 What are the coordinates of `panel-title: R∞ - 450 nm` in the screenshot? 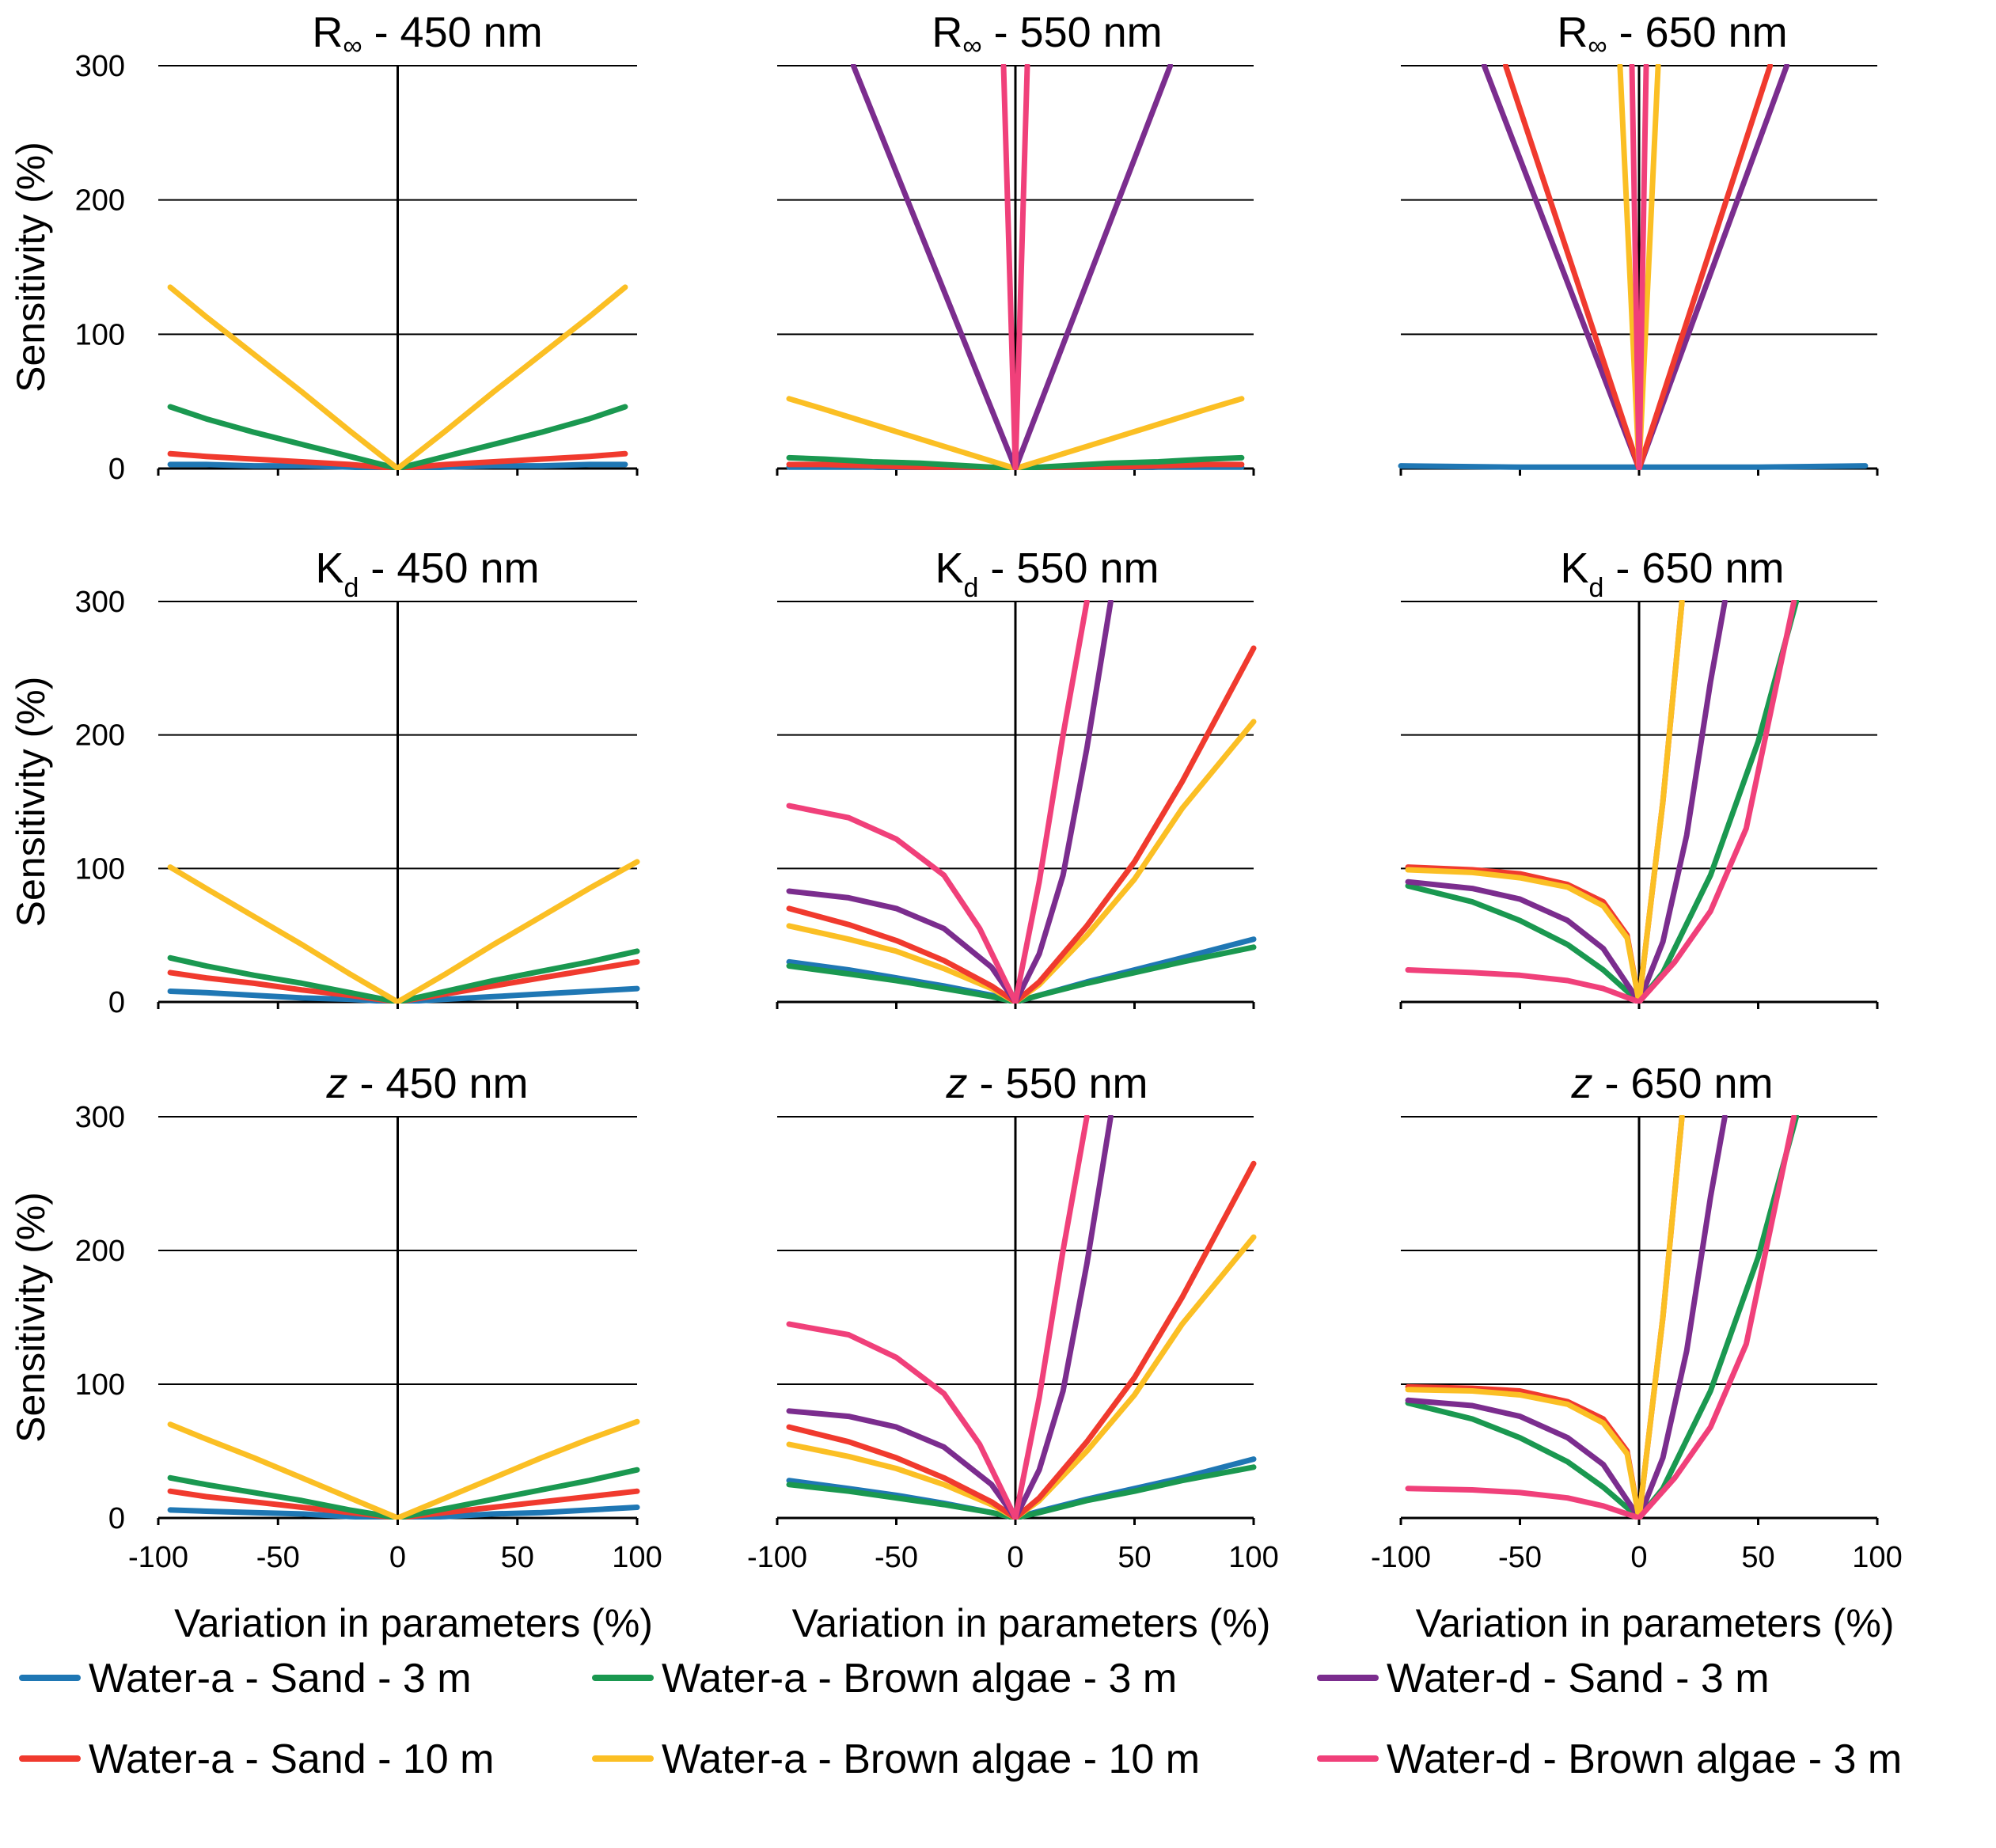 It's located at (427, 35).